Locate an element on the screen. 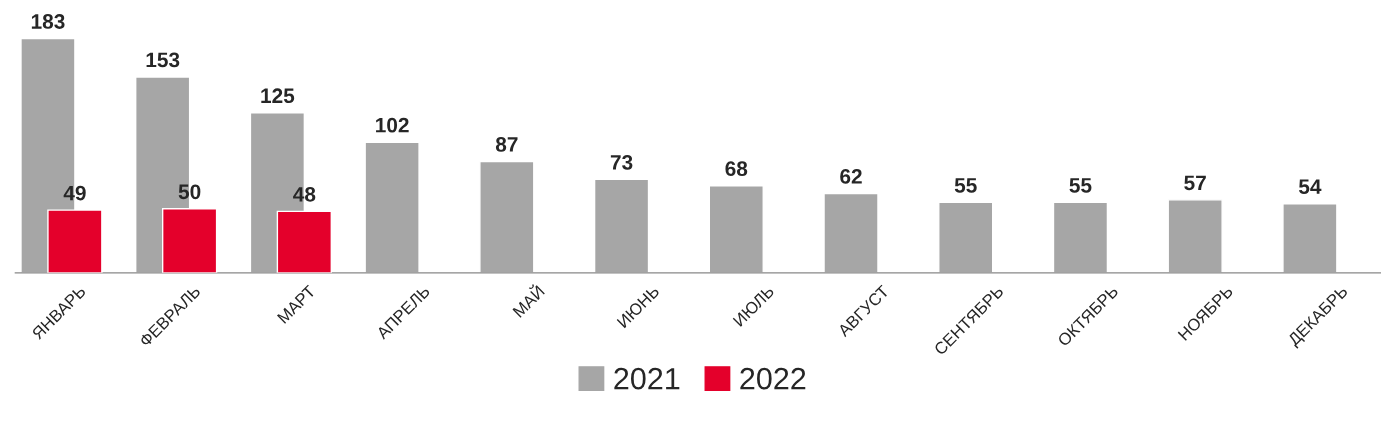  data-label: 102 is located at coordinates (392, 125).